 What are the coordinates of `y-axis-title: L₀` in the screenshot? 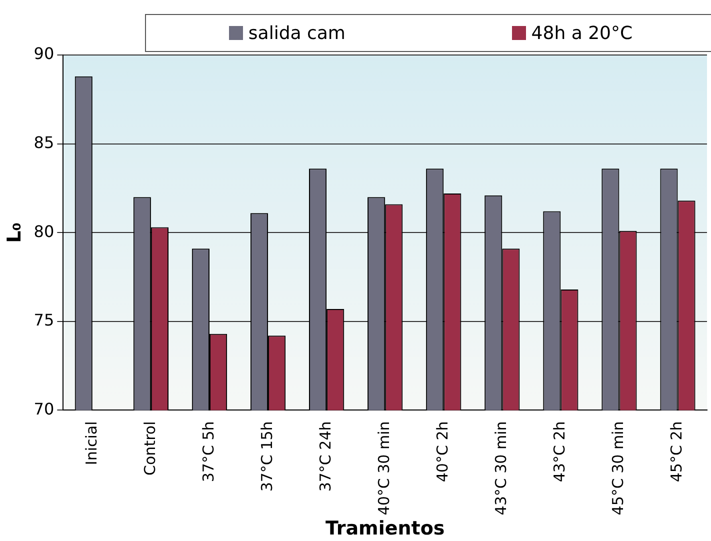 It's located at (14, 232).